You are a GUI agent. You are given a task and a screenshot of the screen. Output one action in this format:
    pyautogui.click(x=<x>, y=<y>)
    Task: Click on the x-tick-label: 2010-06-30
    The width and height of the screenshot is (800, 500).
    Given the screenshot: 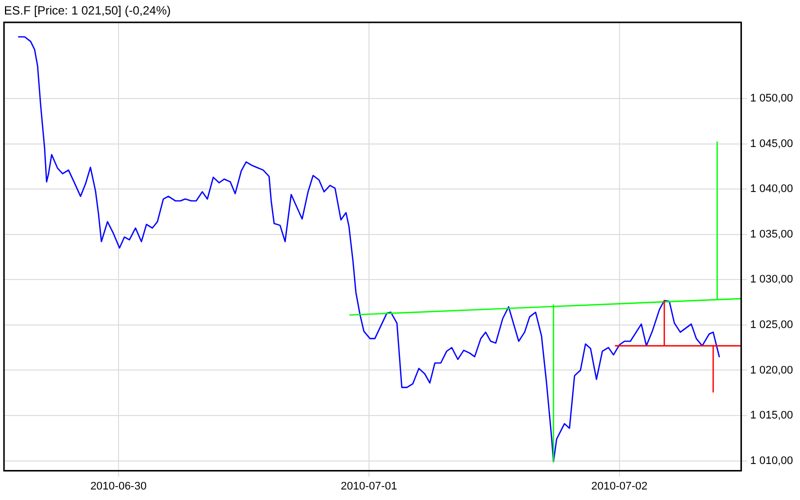 What is the action you would take?
    pyautogui.click(x=118, y=486)
    